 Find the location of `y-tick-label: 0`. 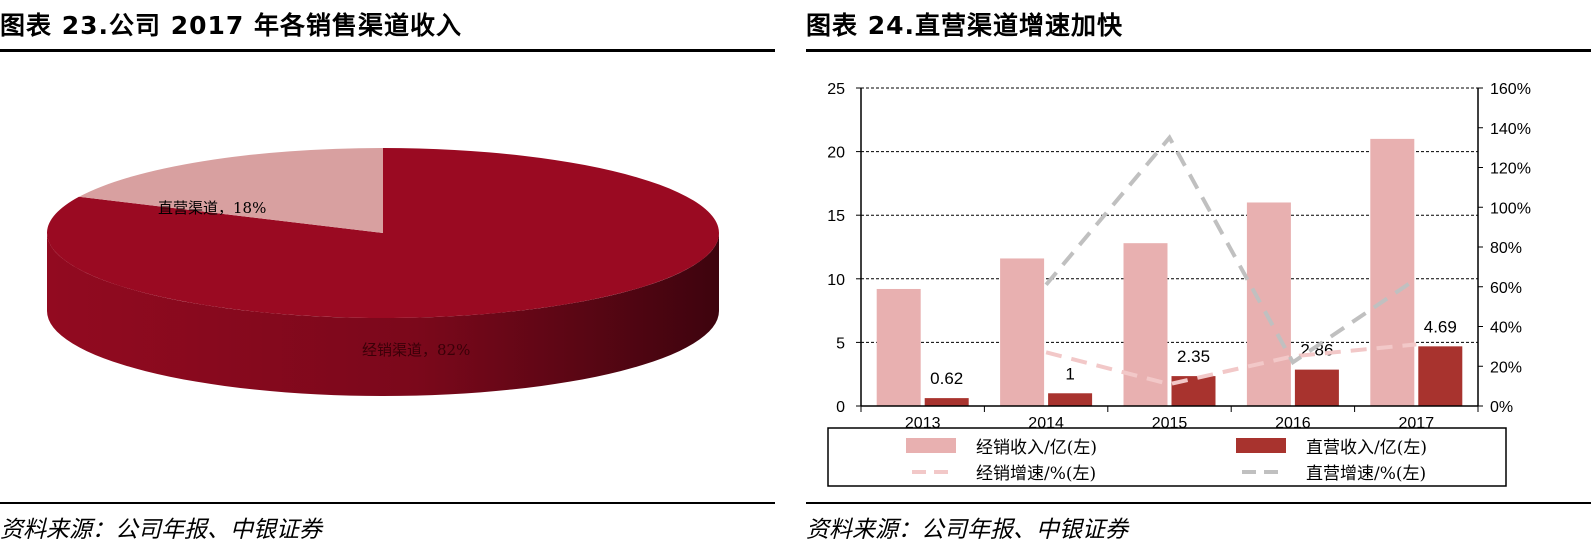

y-tick-label: 0 is located at coordinates (840, 407).